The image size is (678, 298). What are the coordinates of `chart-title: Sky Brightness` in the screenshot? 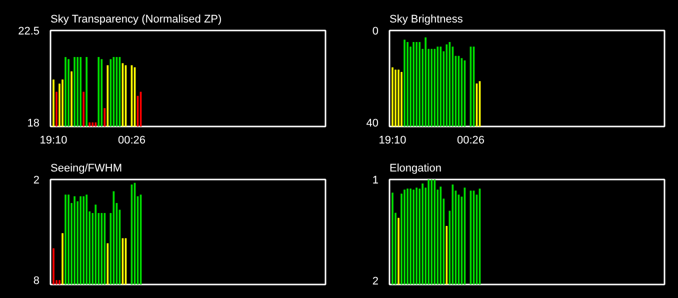 It's located at (427, 20).